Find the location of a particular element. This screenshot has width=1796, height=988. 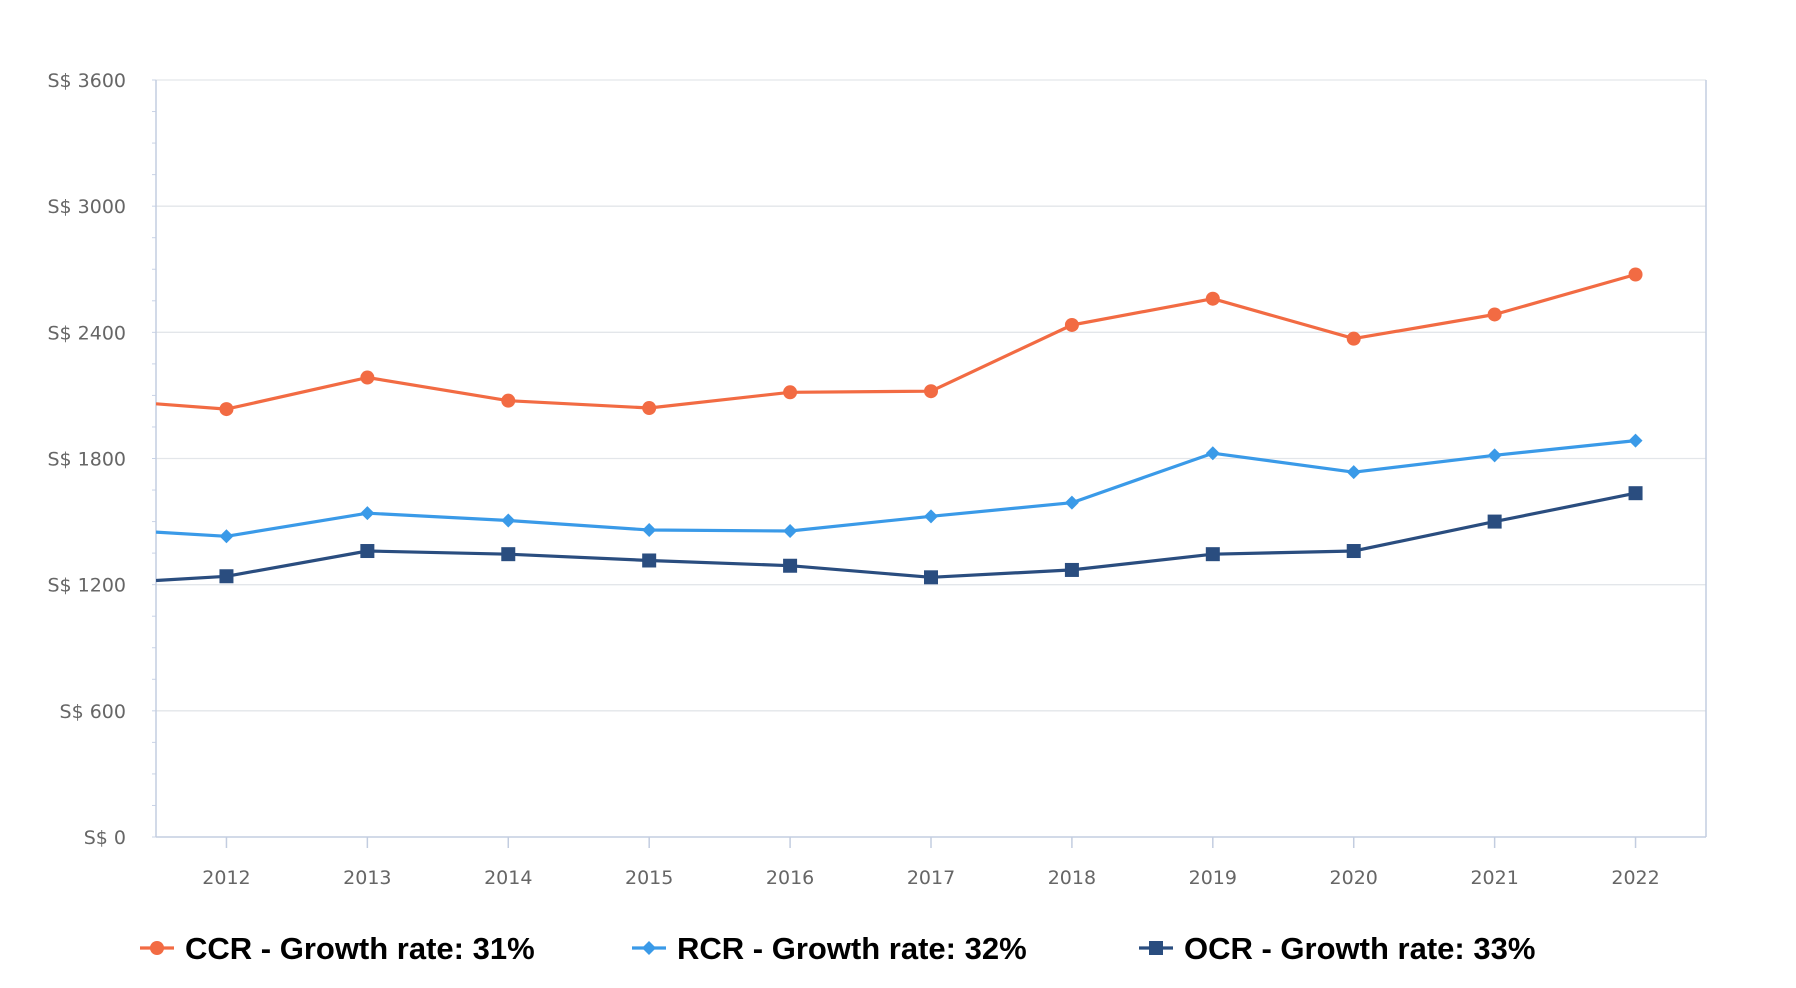

x-tick-label: 2014 is located at coordinates (508, 878).